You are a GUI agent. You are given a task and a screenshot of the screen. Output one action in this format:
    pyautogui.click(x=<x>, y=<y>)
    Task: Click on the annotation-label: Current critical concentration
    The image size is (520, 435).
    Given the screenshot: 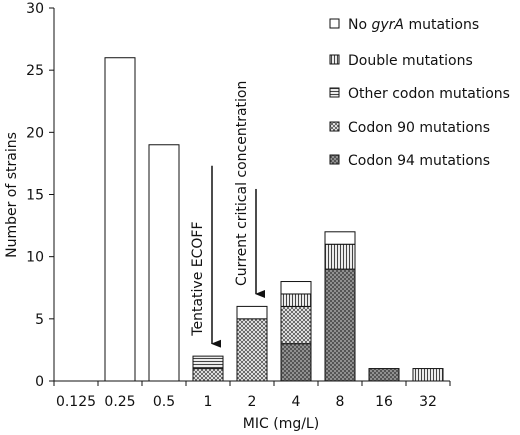 What is the action you would take?
    pyautogui.click(x=242, y=183)
    